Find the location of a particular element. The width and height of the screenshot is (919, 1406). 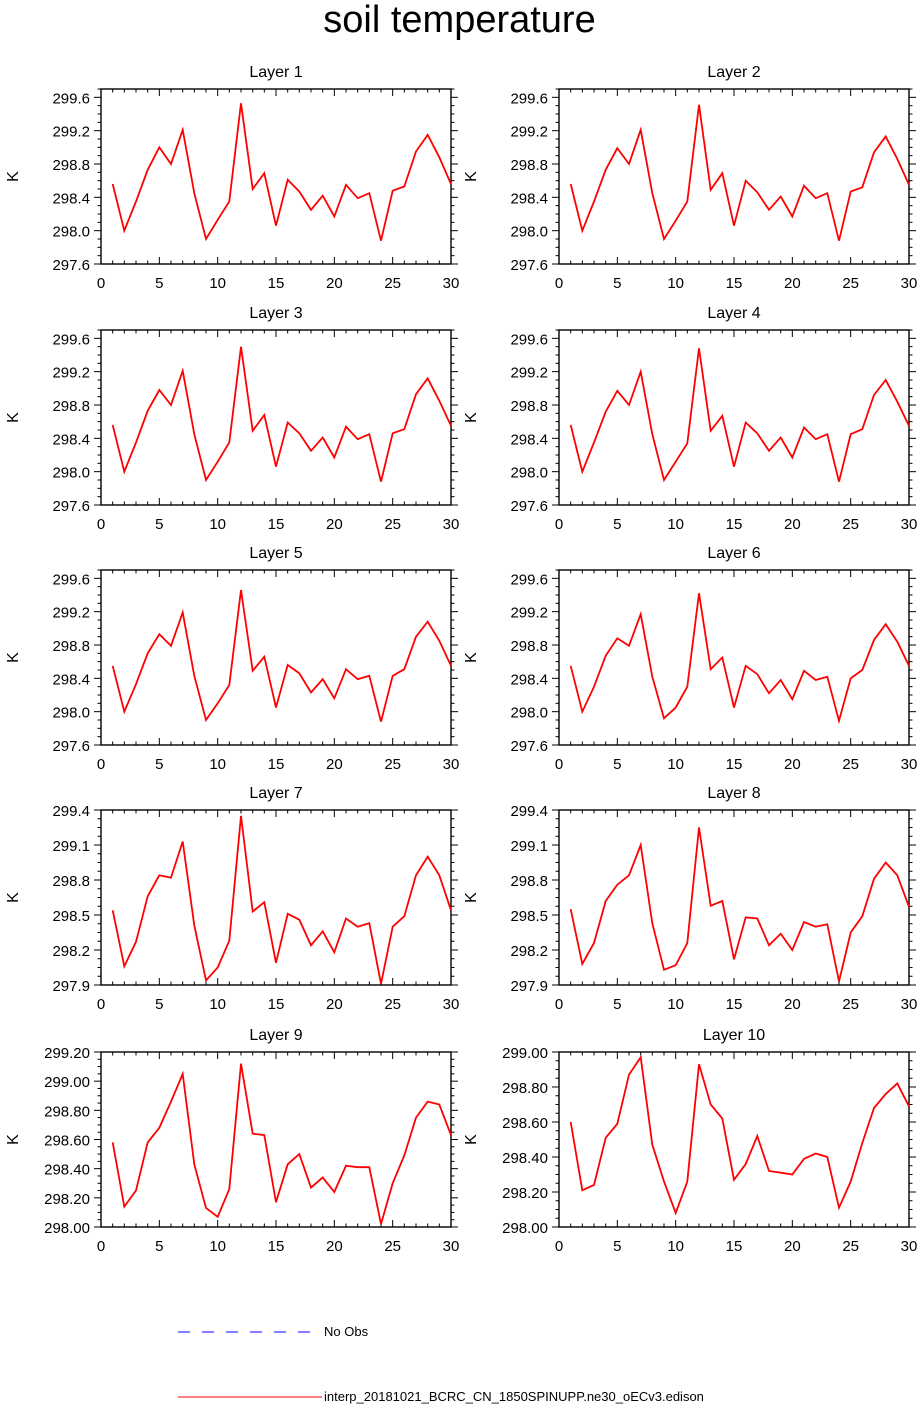

y-tick-label: 299.1 is located at coordinates (71, 846).